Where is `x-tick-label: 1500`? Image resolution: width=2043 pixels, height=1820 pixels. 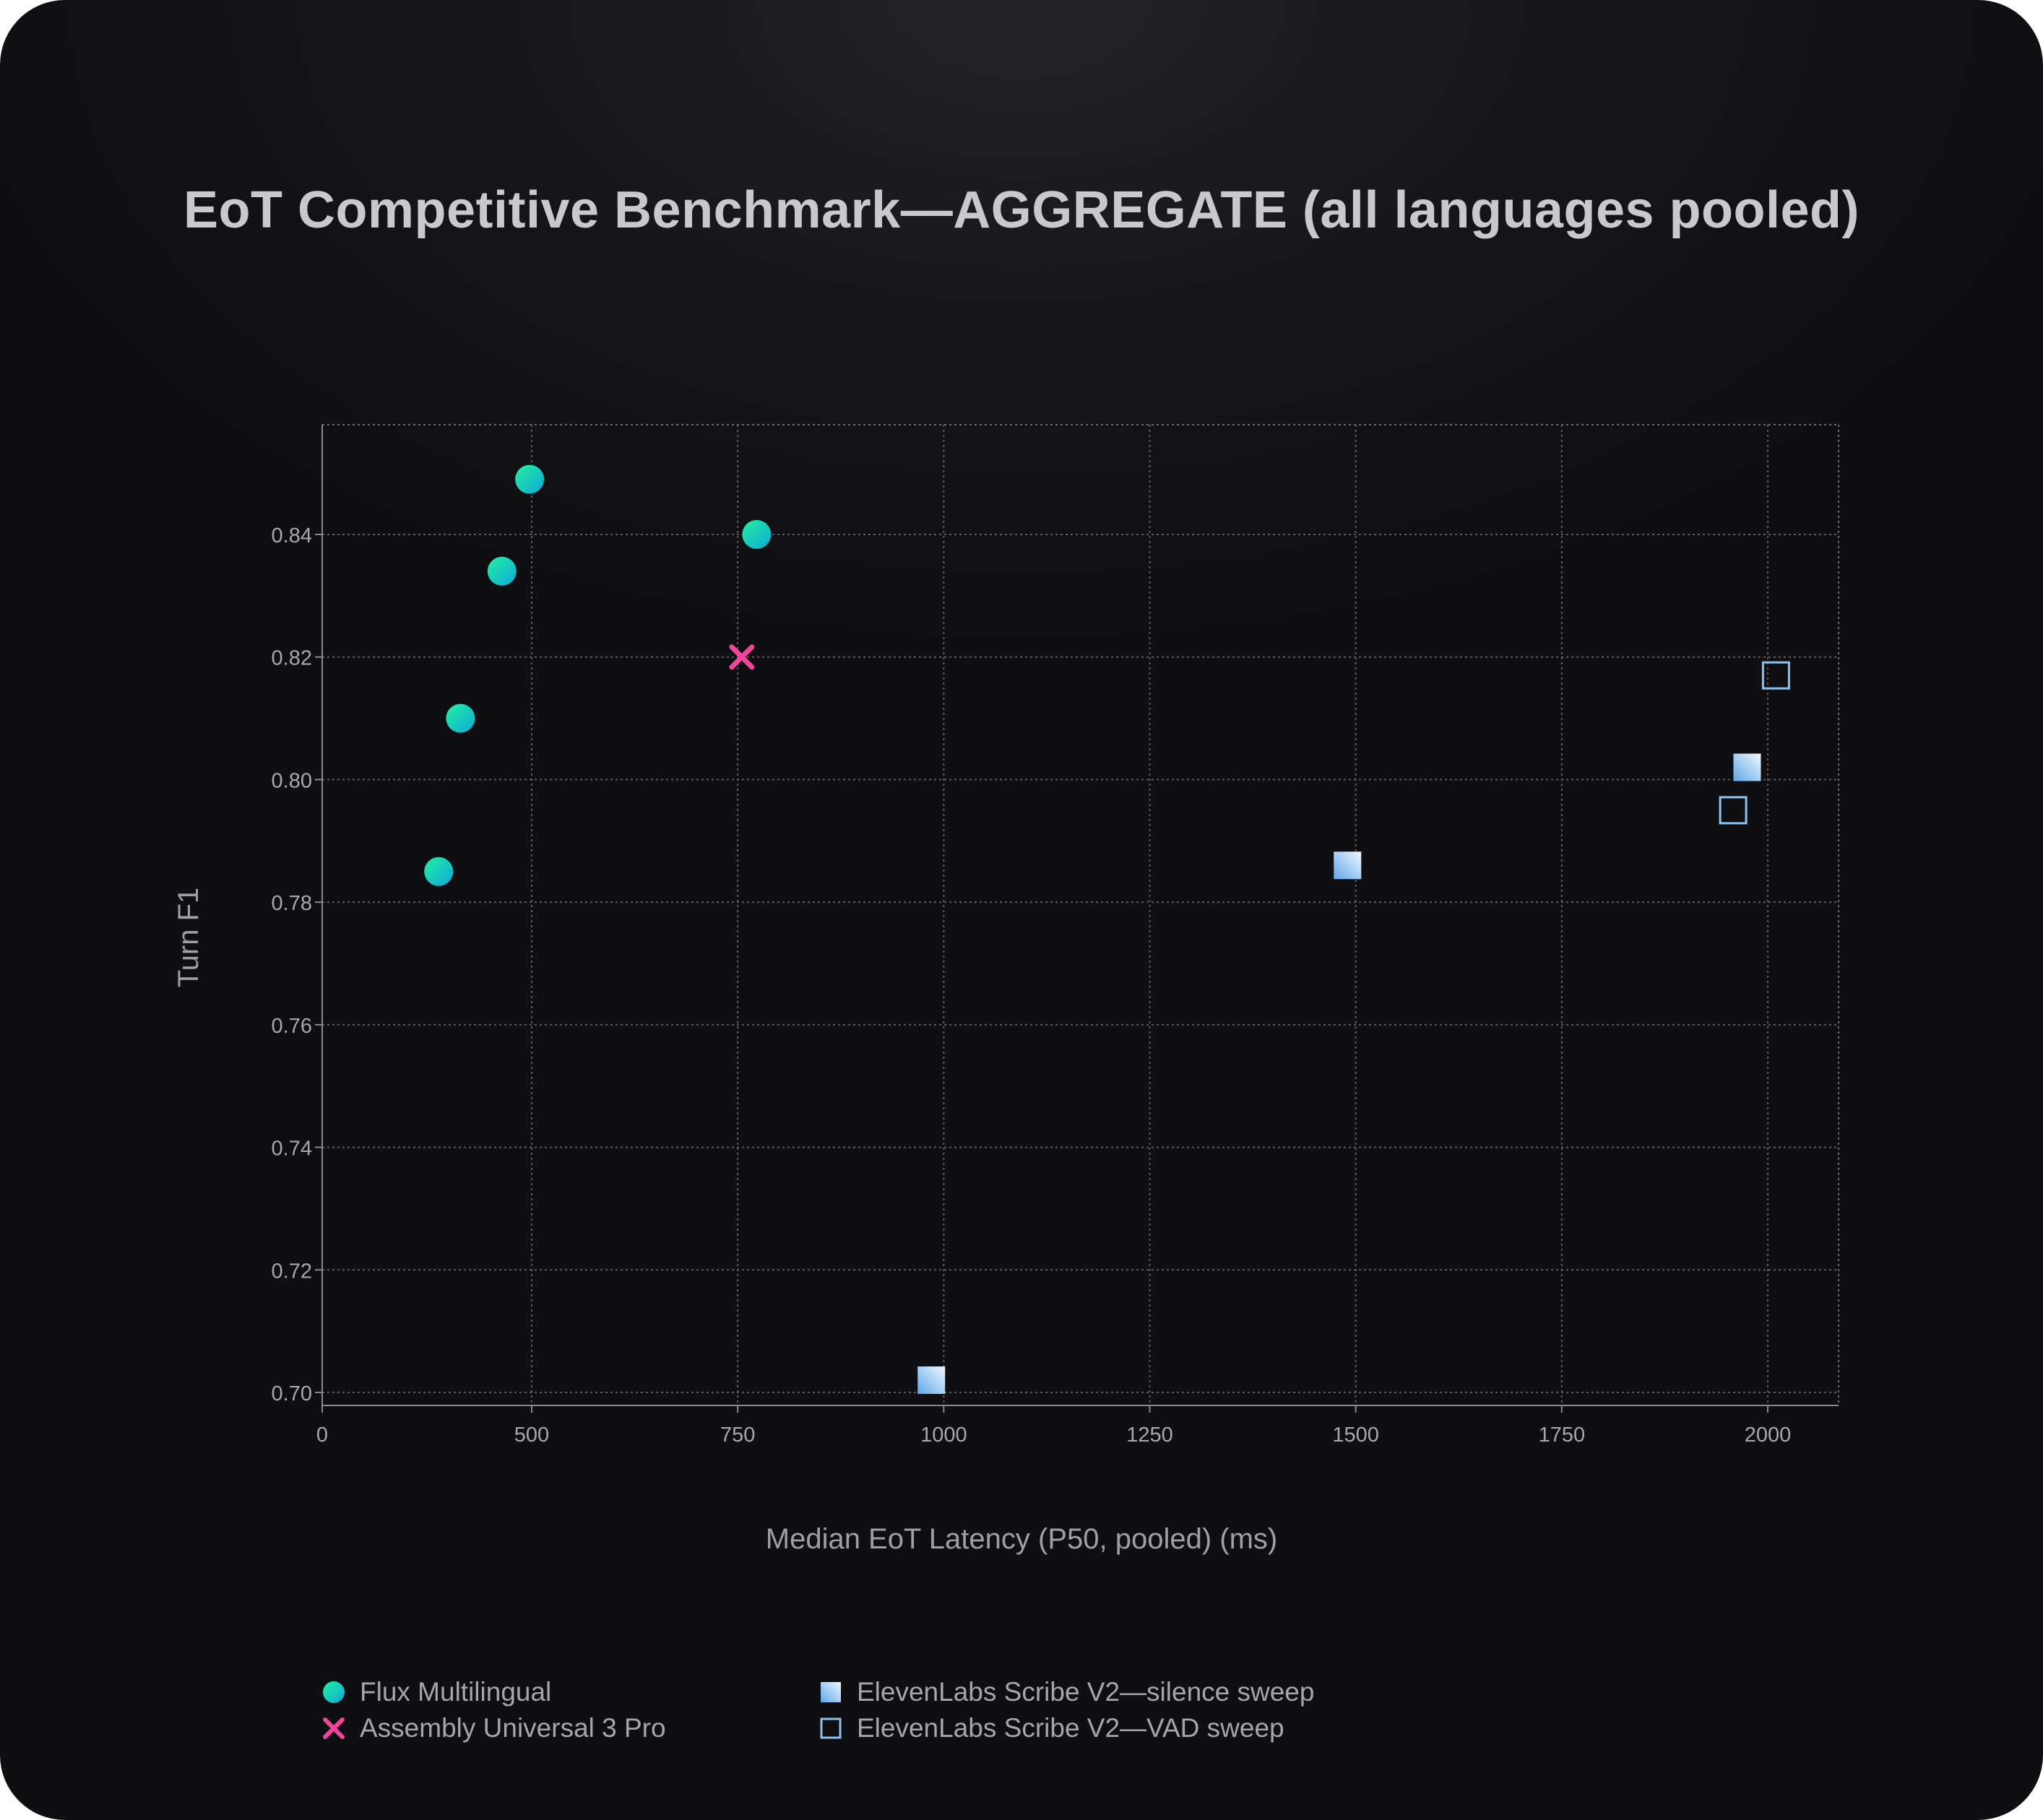
x-tick-label: 1500 is located at coordinates (1355, 1435).